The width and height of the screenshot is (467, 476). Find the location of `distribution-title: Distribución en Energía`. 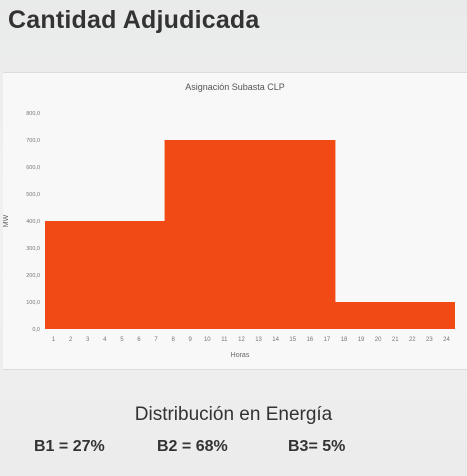

distribution-title: Distribución en Energía is located at coordinates (233, 414).